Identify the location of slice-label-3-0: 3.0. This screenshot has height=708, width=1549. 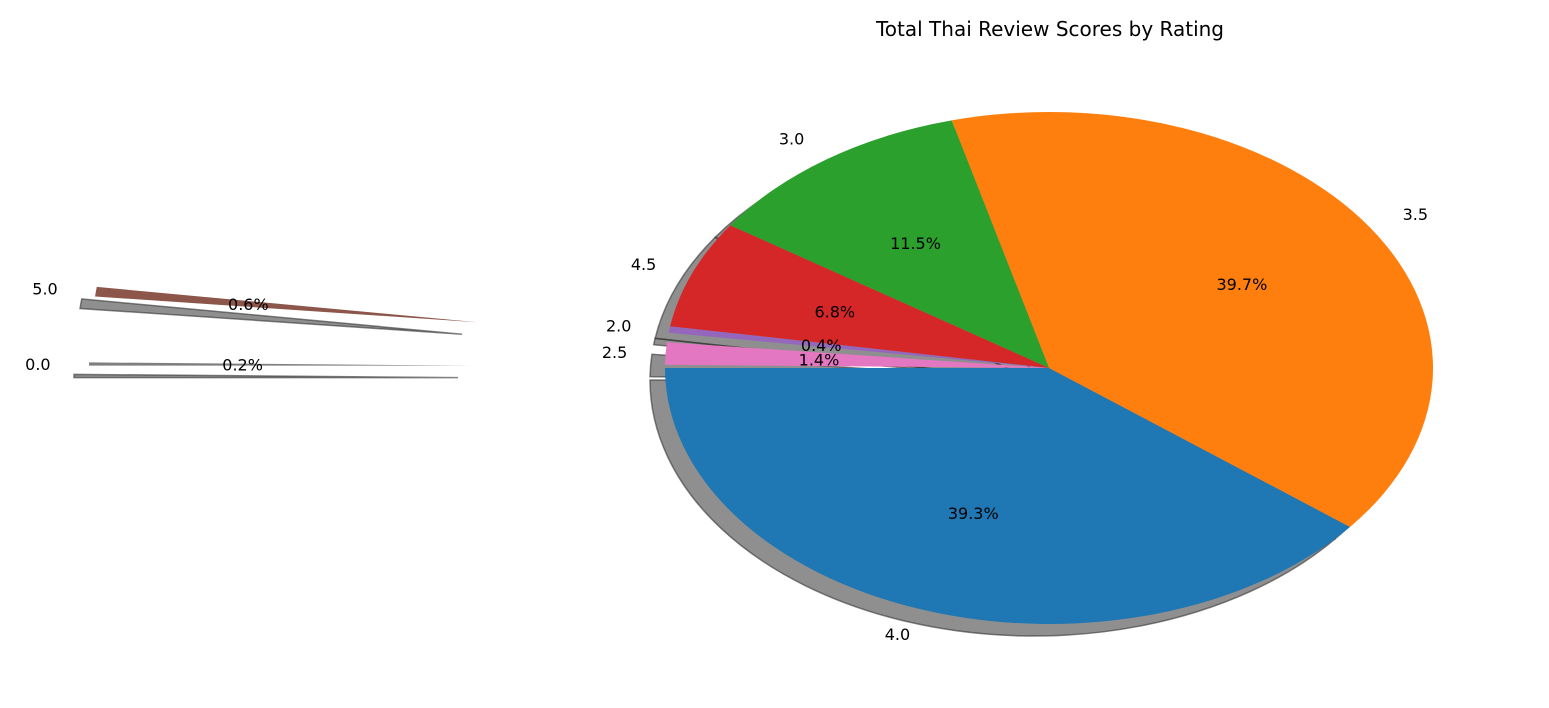
(791, 138).